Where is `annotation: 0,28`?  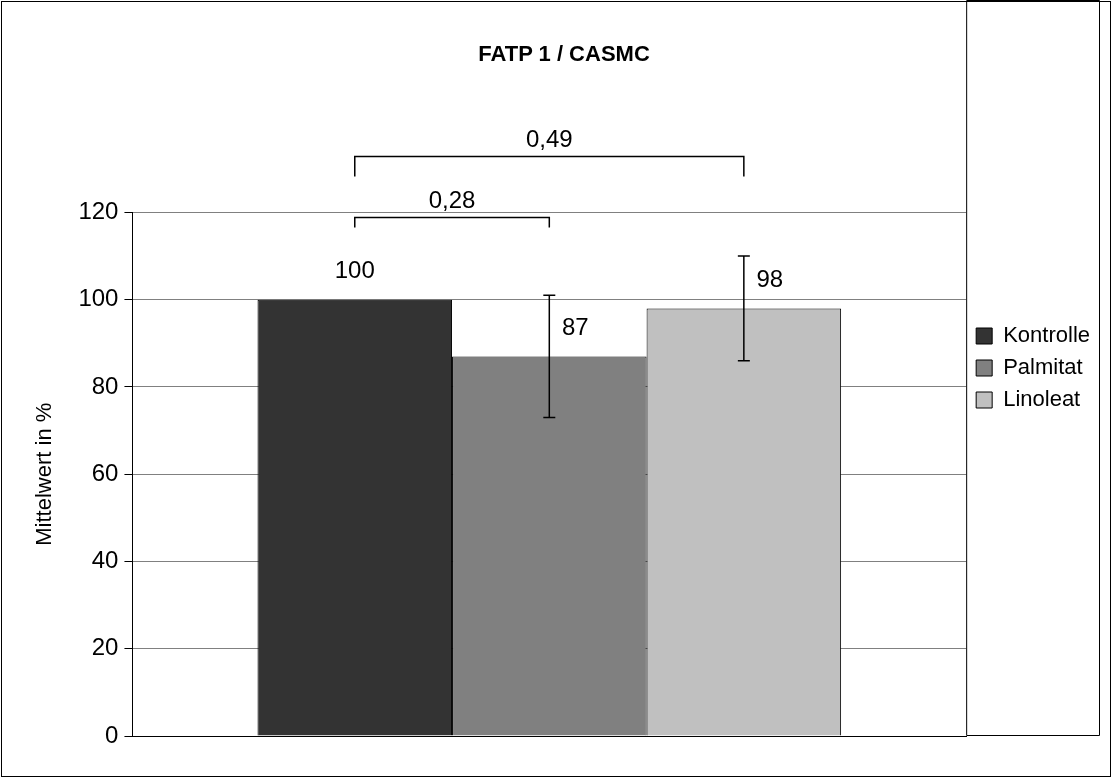 annotation: 0,28 is located at coordinates (452, 200).